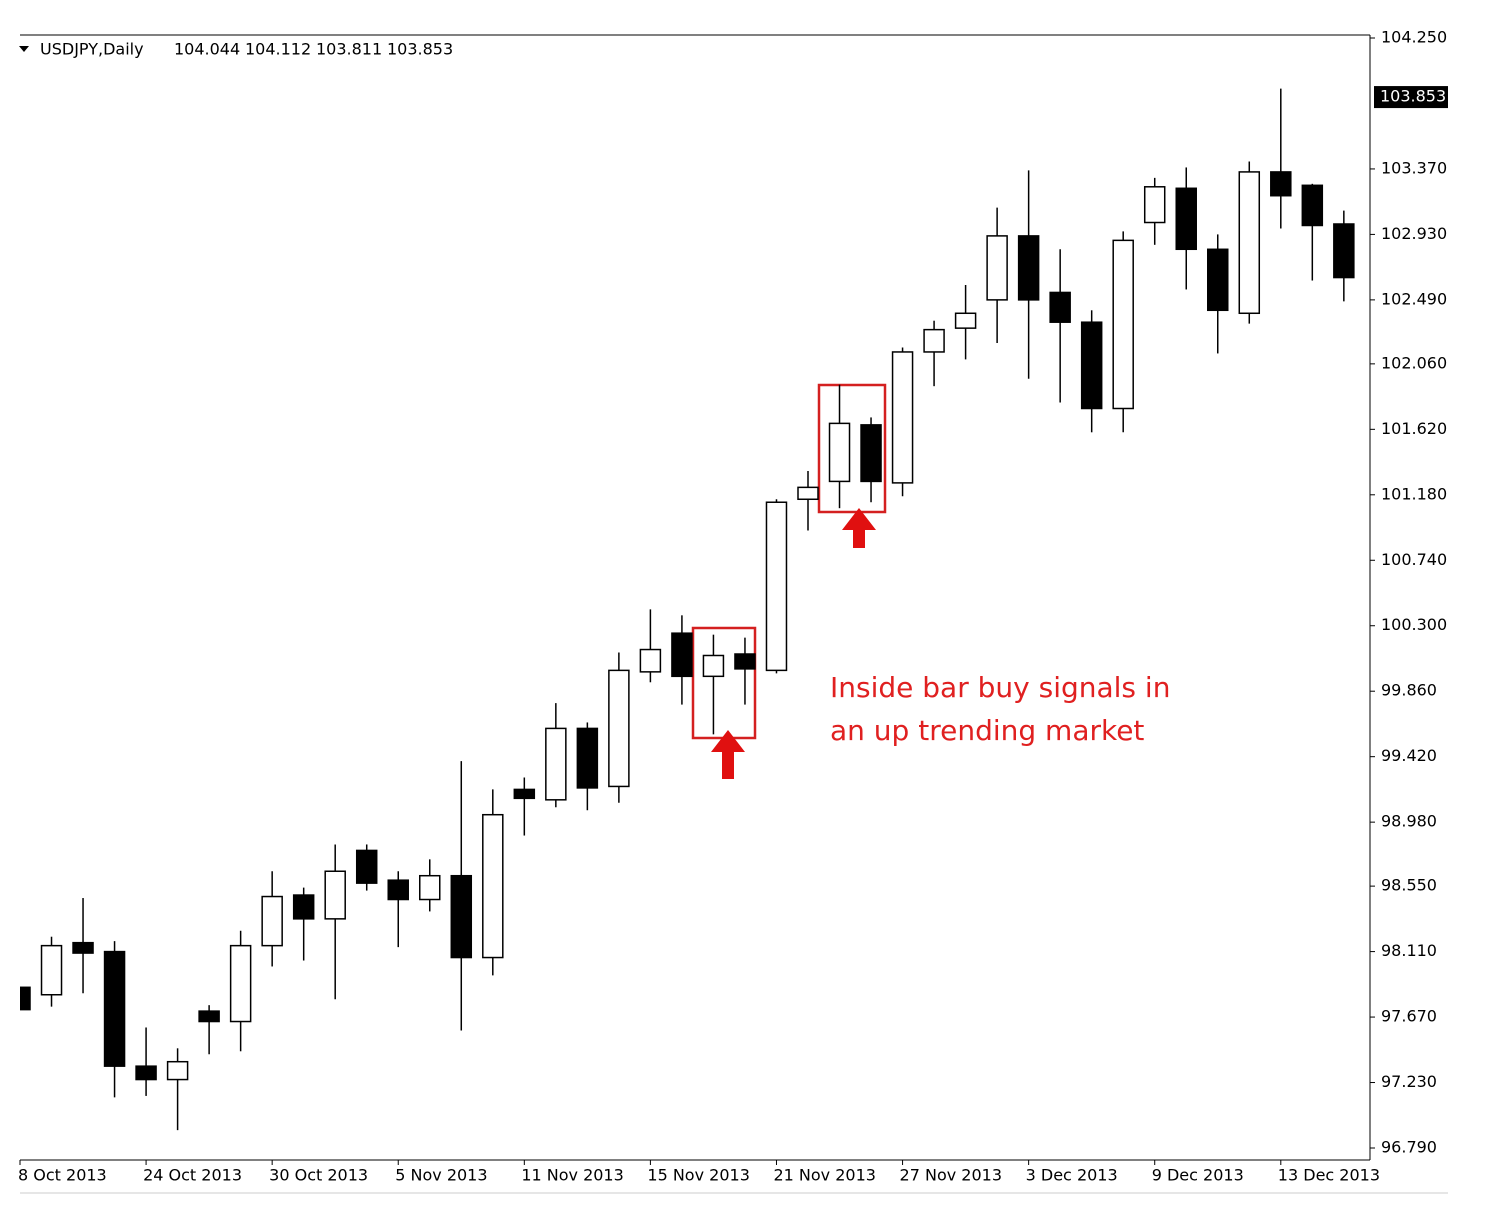 The image size is (1500, 1230). Describe the element at coordinates (951, 1175) in the screenshot. I see `x-tick-label: 27 Nov 2013` at that location.